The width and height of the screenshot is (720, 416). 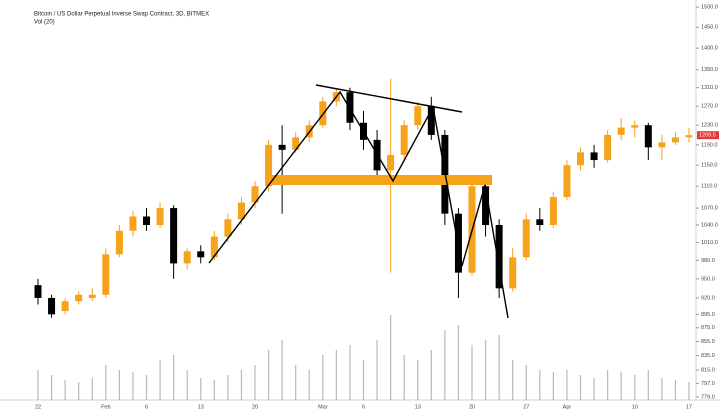 What do you see at coordinates (708, 371) in the screenshot?
I see `y-tick-label: 815.0` at bounding box center [708, 371].